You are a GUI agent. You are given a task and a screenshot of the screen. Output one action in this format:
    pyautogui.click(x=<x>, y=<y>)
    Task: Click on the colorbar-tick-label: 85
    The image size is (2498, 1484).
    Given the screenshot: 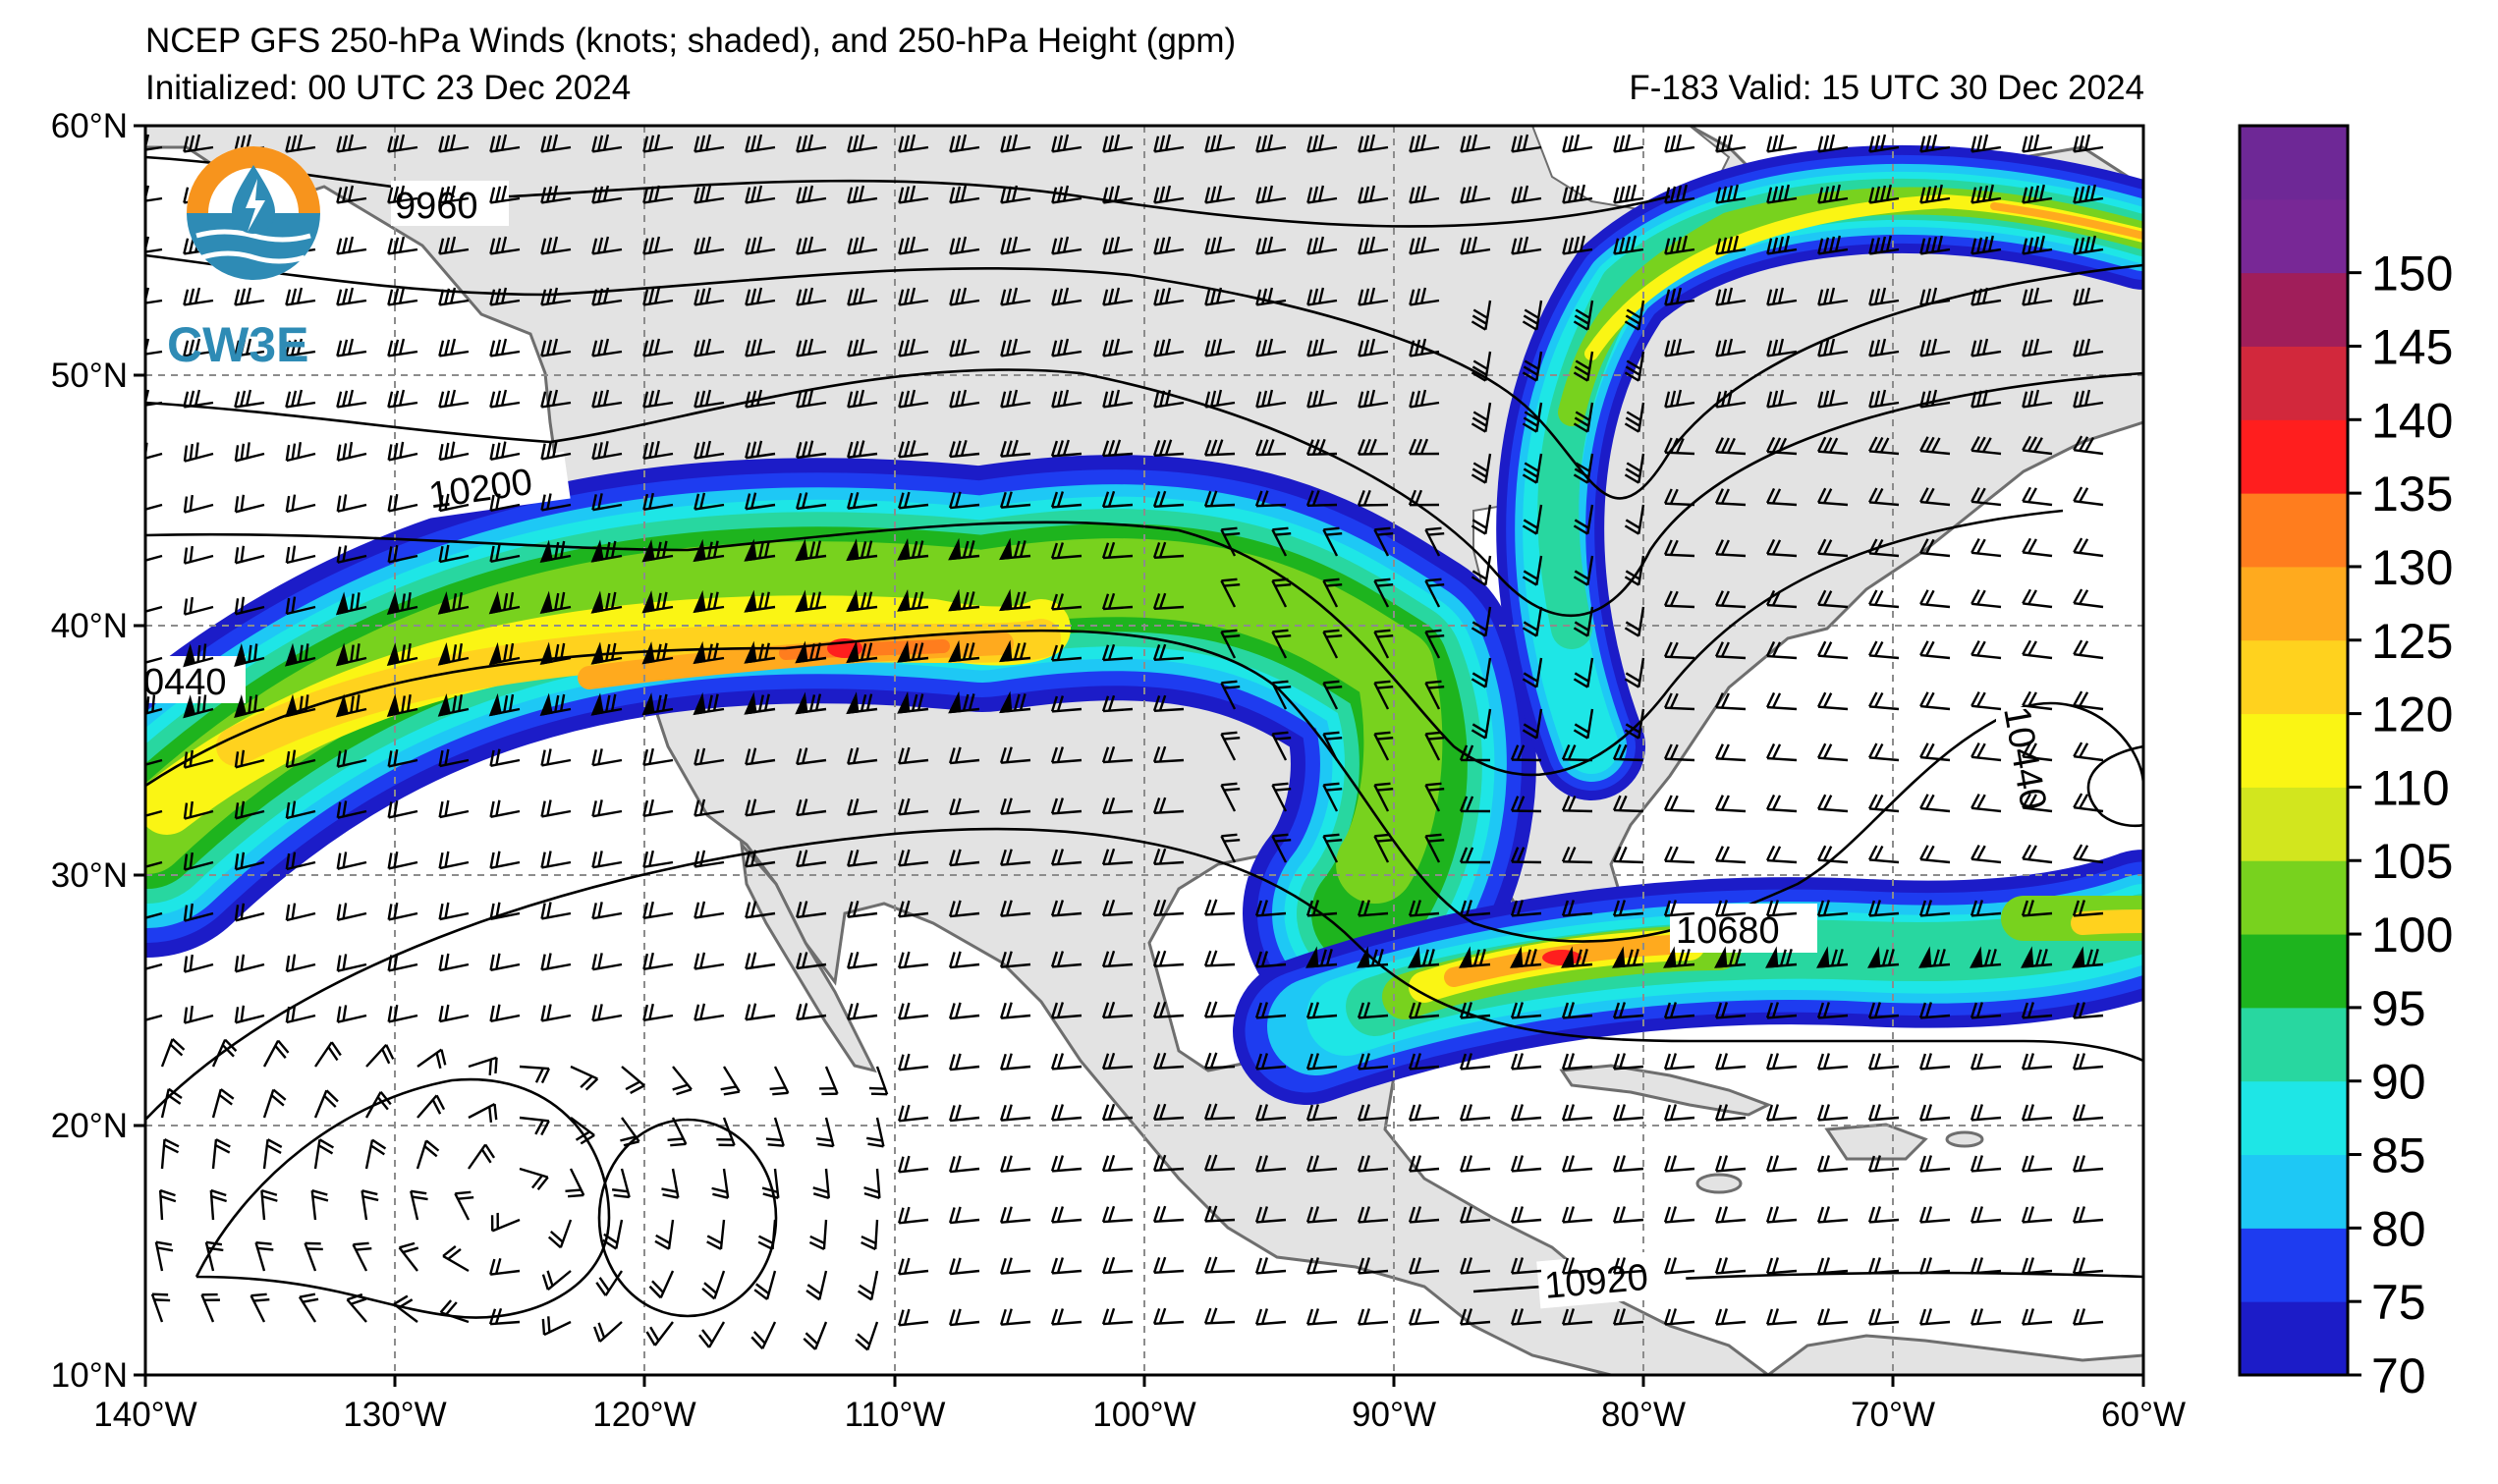 What is the action you would take?
    pyautogui.click(x=2398, y=1155)
    